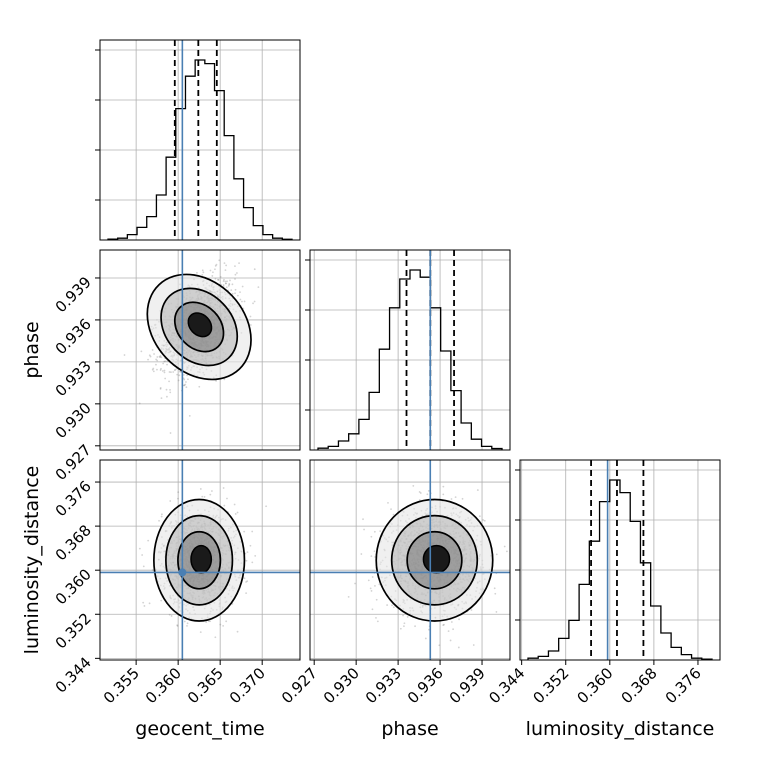 Image resolution: width=760 pixels, height=760 pixels. I want to click on histogram-luminosity_distance, so click(620, 569).